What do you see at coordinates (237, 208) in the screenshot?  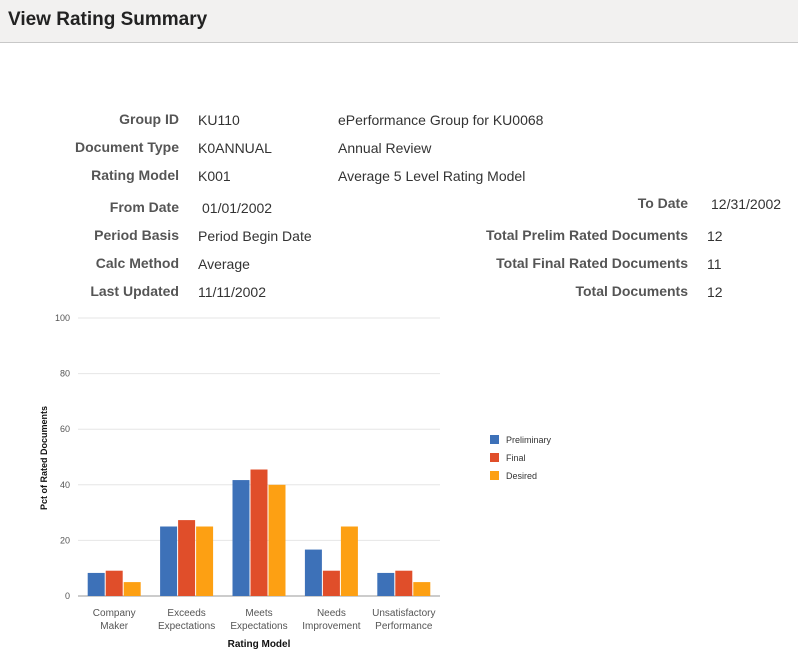 I see `from-date-value: 01/01/2002` at bounding box center [237, 208].